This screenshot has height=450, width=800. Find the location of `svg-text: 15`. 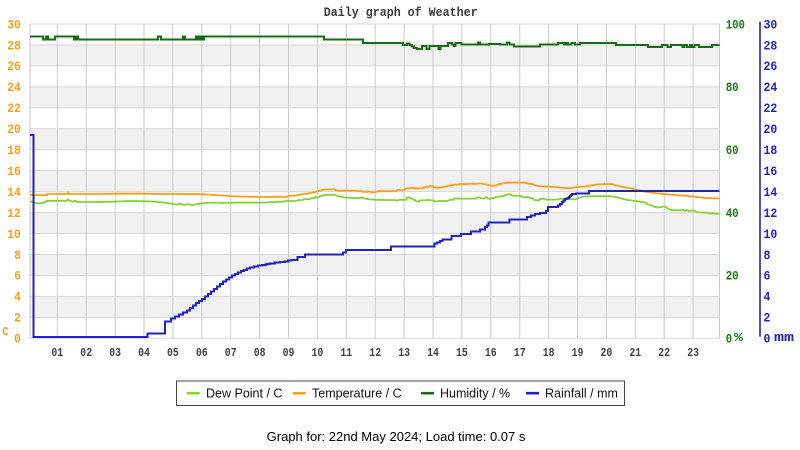

svg-text: 15 is located at coordinates (462, 353).